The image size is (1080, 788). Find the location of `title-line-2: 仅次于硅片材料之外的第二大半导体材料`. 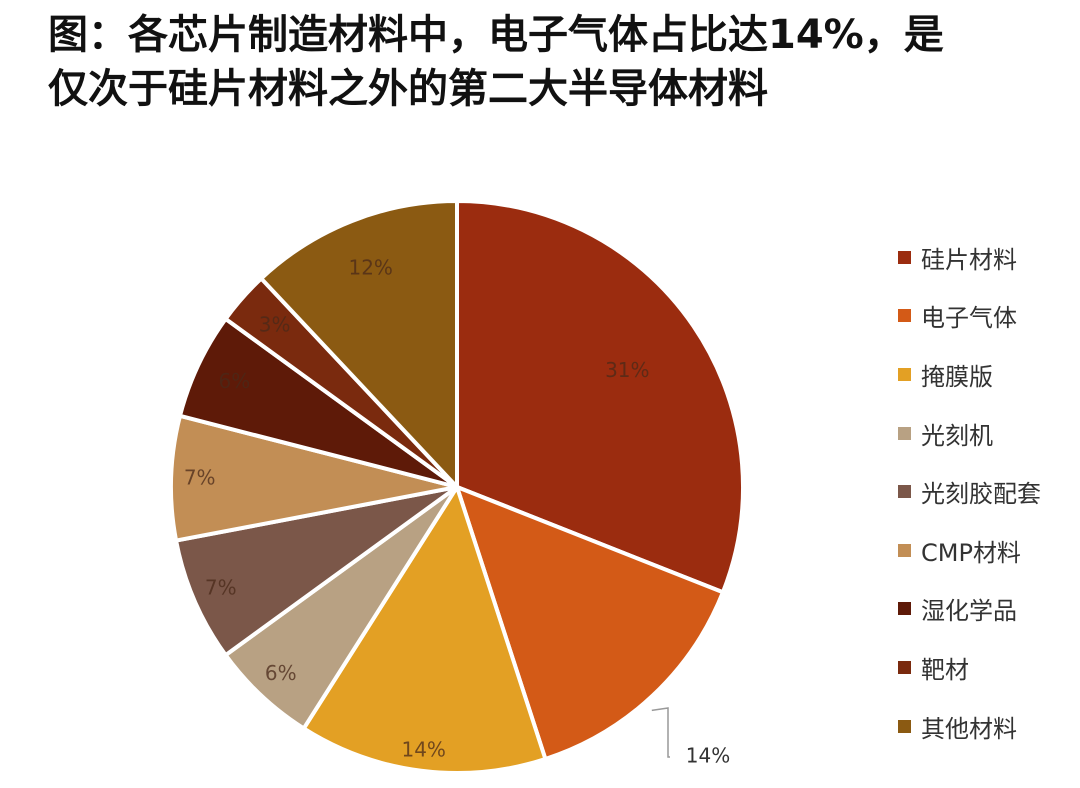

title-line-2: 仅次于硅片材料之外的第二大半导体材料 is located at coordinates (408, 89).